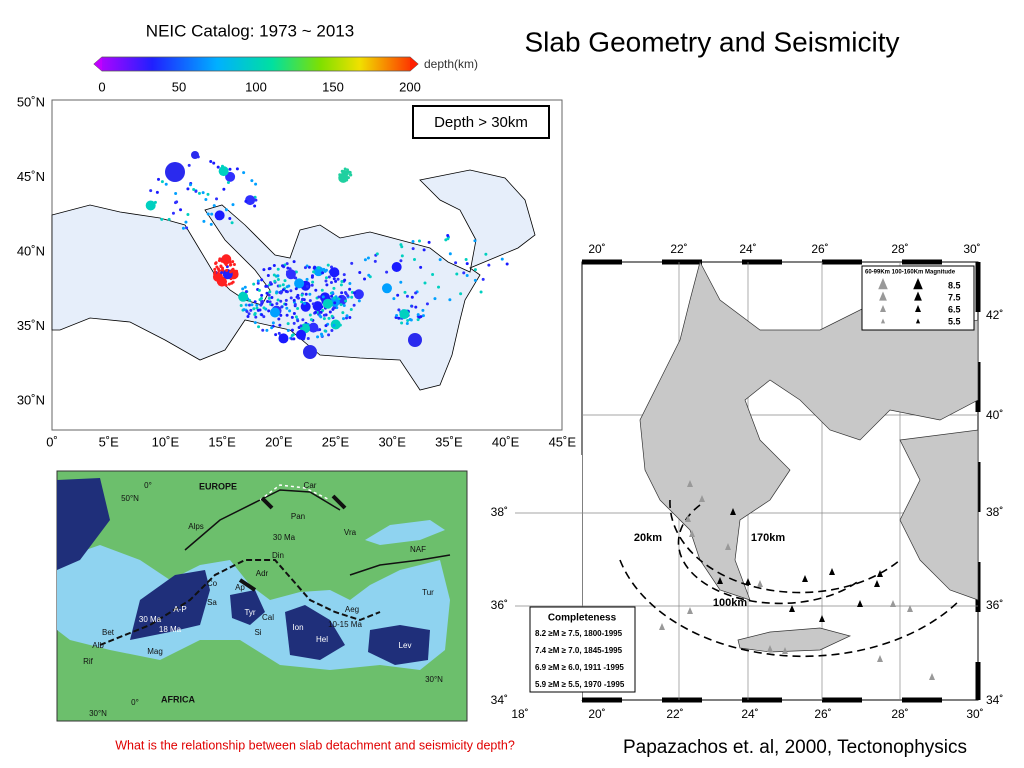 This screenshot has height=768, width=1024. What do you see at coordinates (333, 86) in the screenshot?
I see `colorbar-tick: 150` at bounding box center [333, 86].